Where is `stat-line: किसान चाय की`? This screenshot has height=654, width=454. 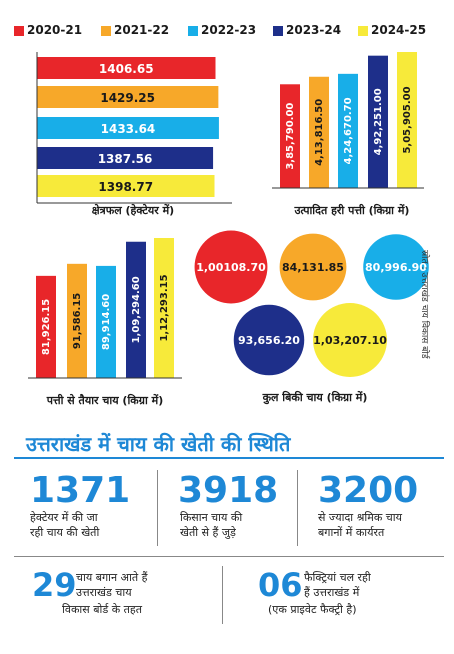 stat-line: किसान चाय की is located at coordinates (211, 517).